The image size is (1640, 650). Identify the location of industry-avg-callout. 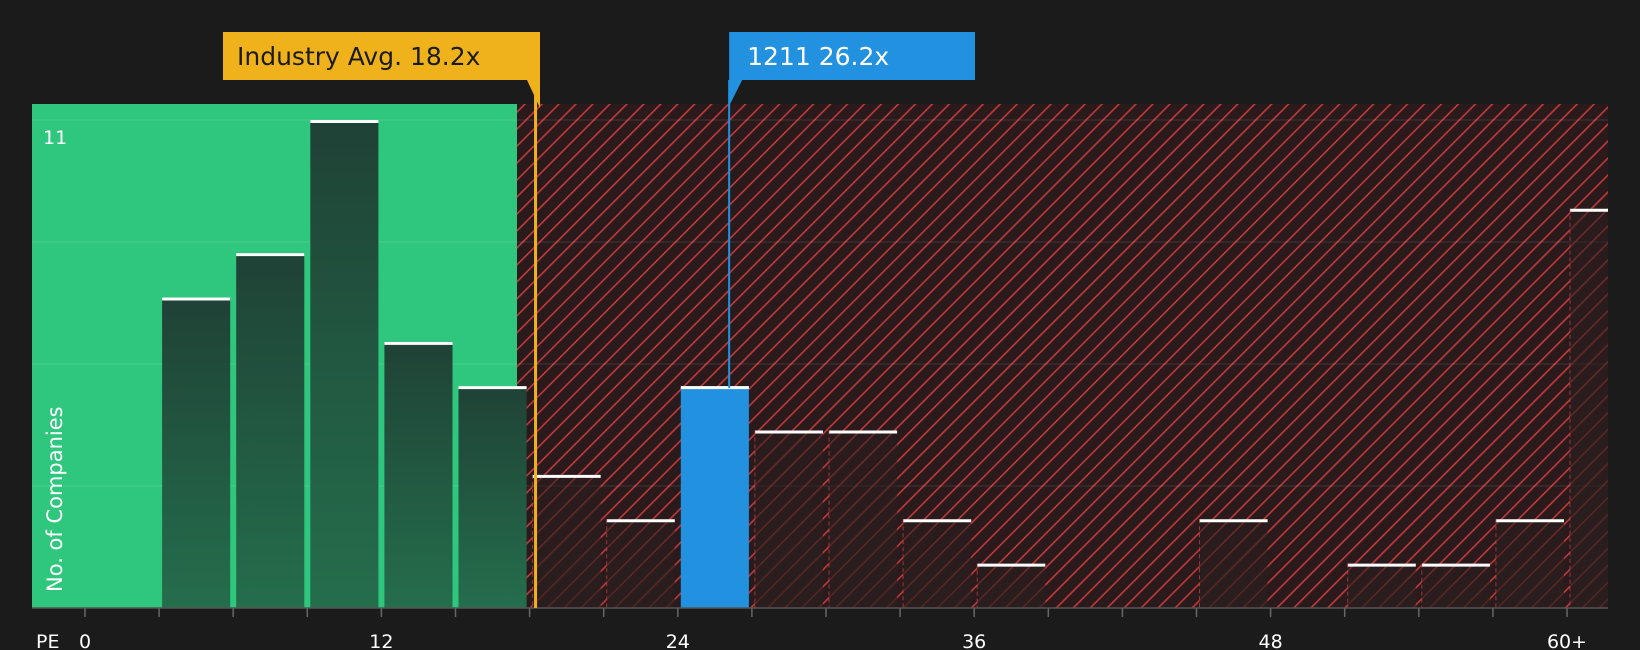
(381, 70).